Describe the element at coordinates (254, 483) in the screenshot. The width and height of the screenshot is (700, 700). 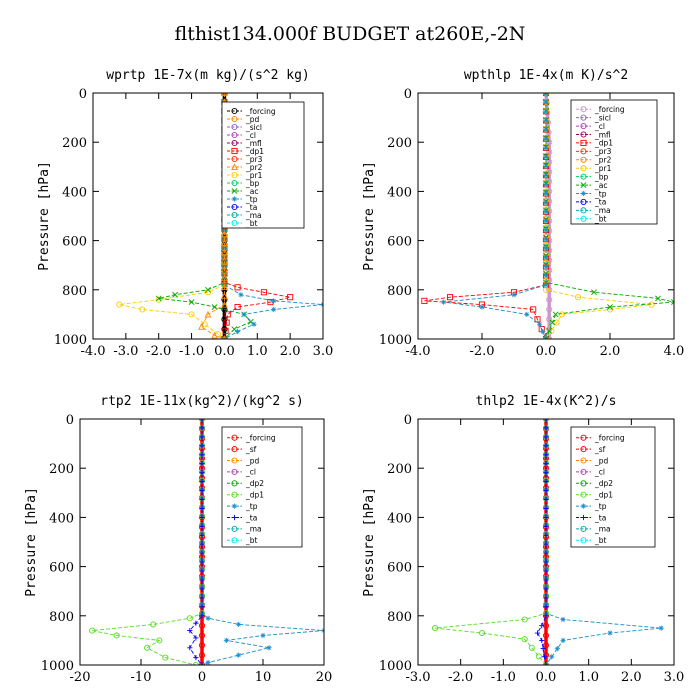
I see `legend-label: _dp2` at that location.